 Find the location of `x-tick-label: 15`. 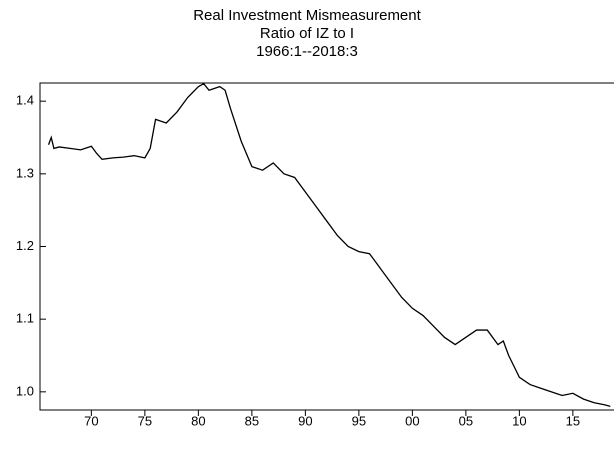

x-tick-label: 15 is located at coordinates (573, 420).